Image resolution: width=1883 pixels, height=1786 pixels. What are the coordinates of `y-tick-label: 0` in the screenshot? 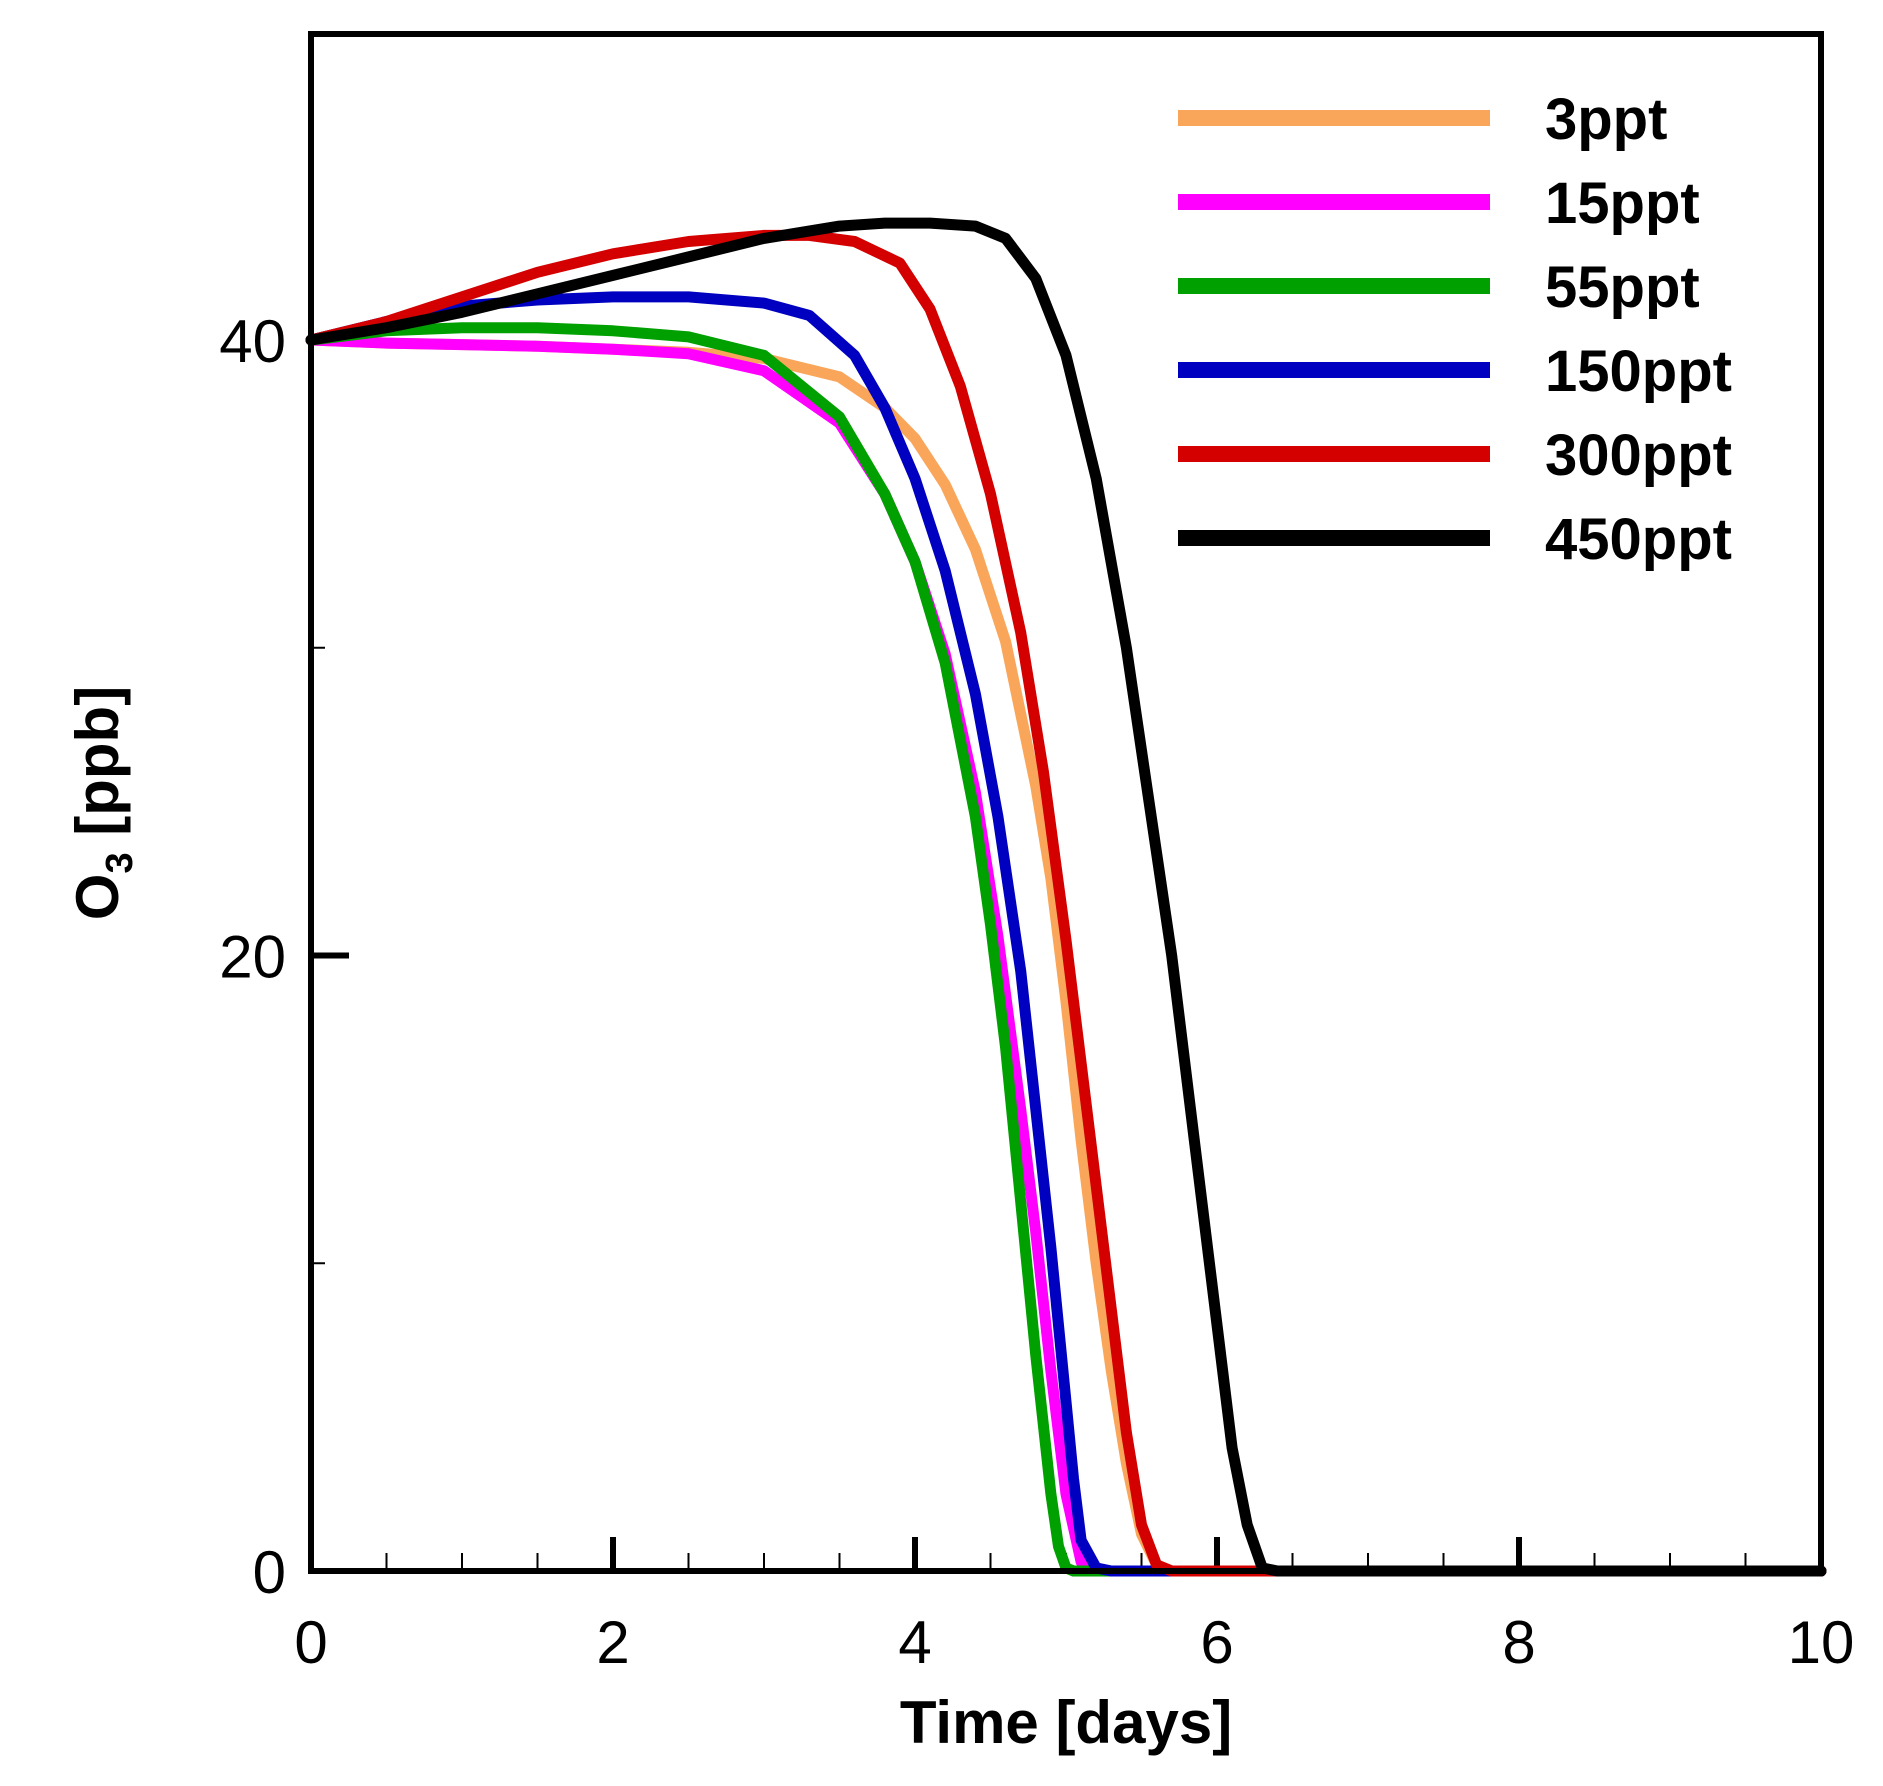 It's located at (269, 1572).